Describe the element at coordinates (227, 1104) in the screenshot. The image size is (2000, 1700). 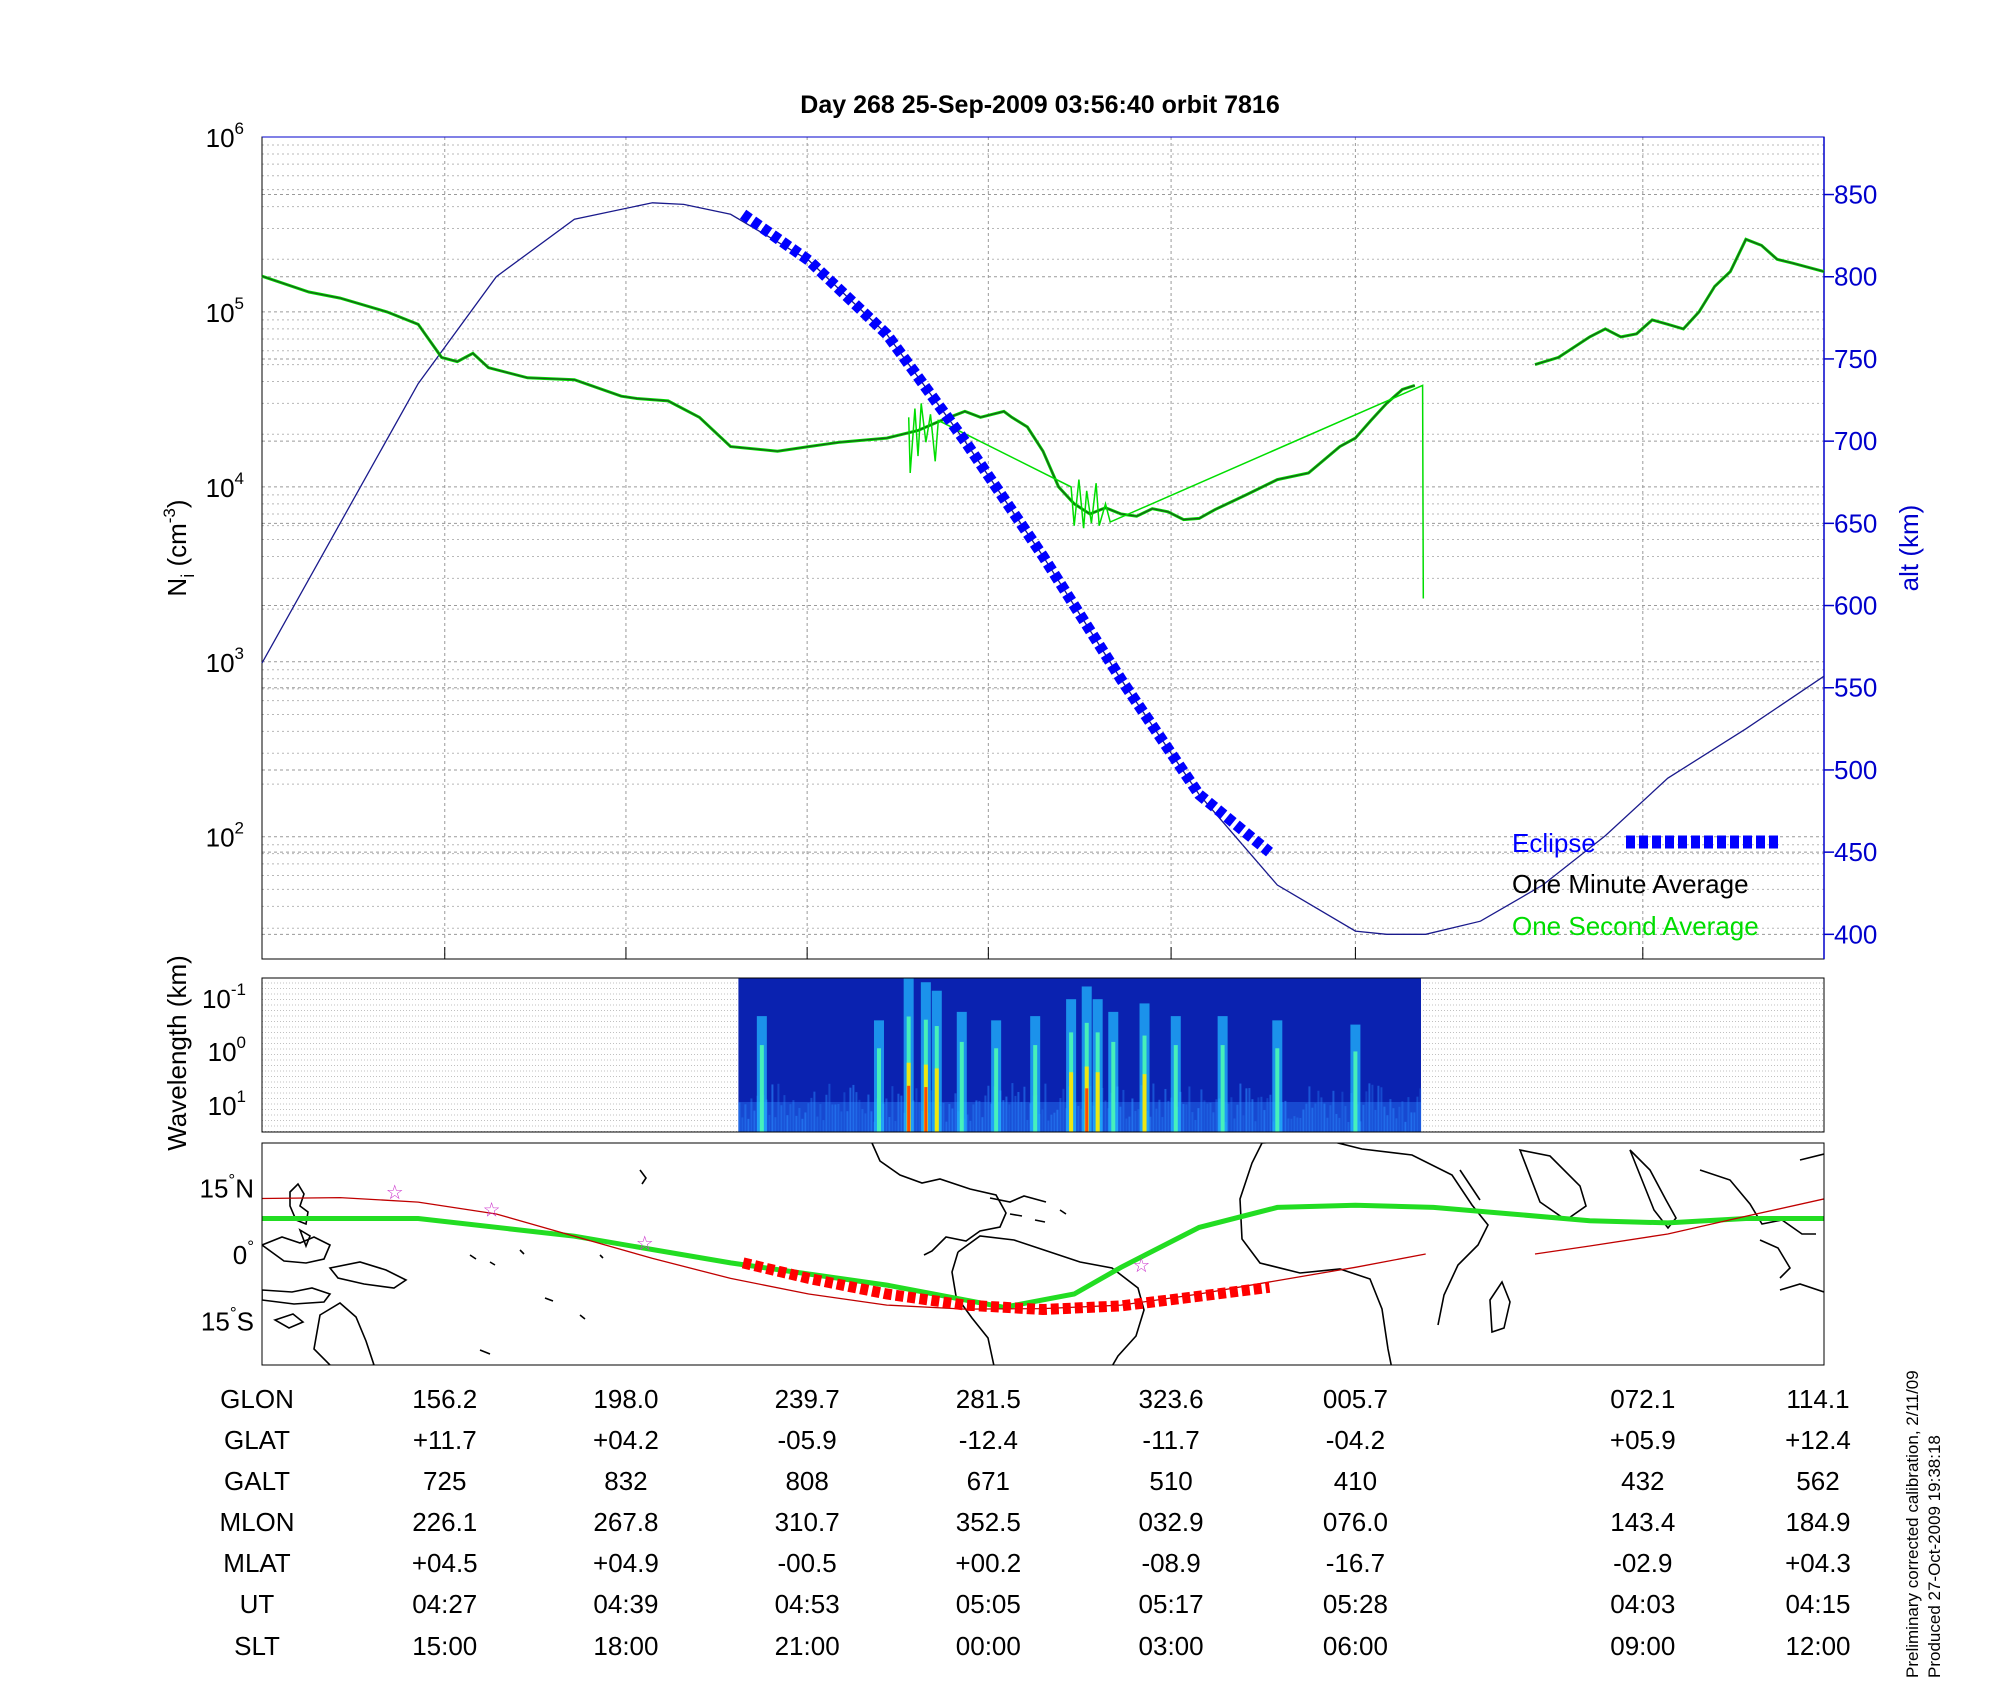
I see `wavelength-tick-label: 10¹` at that location.